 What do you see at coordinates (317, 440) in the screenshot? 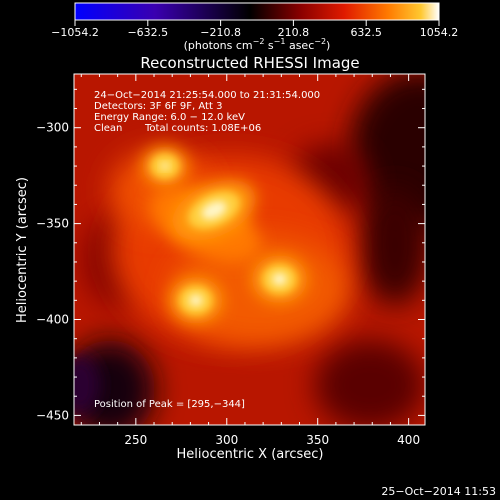
I see `x-tick-label: 350` at bounding box center [317, 440].